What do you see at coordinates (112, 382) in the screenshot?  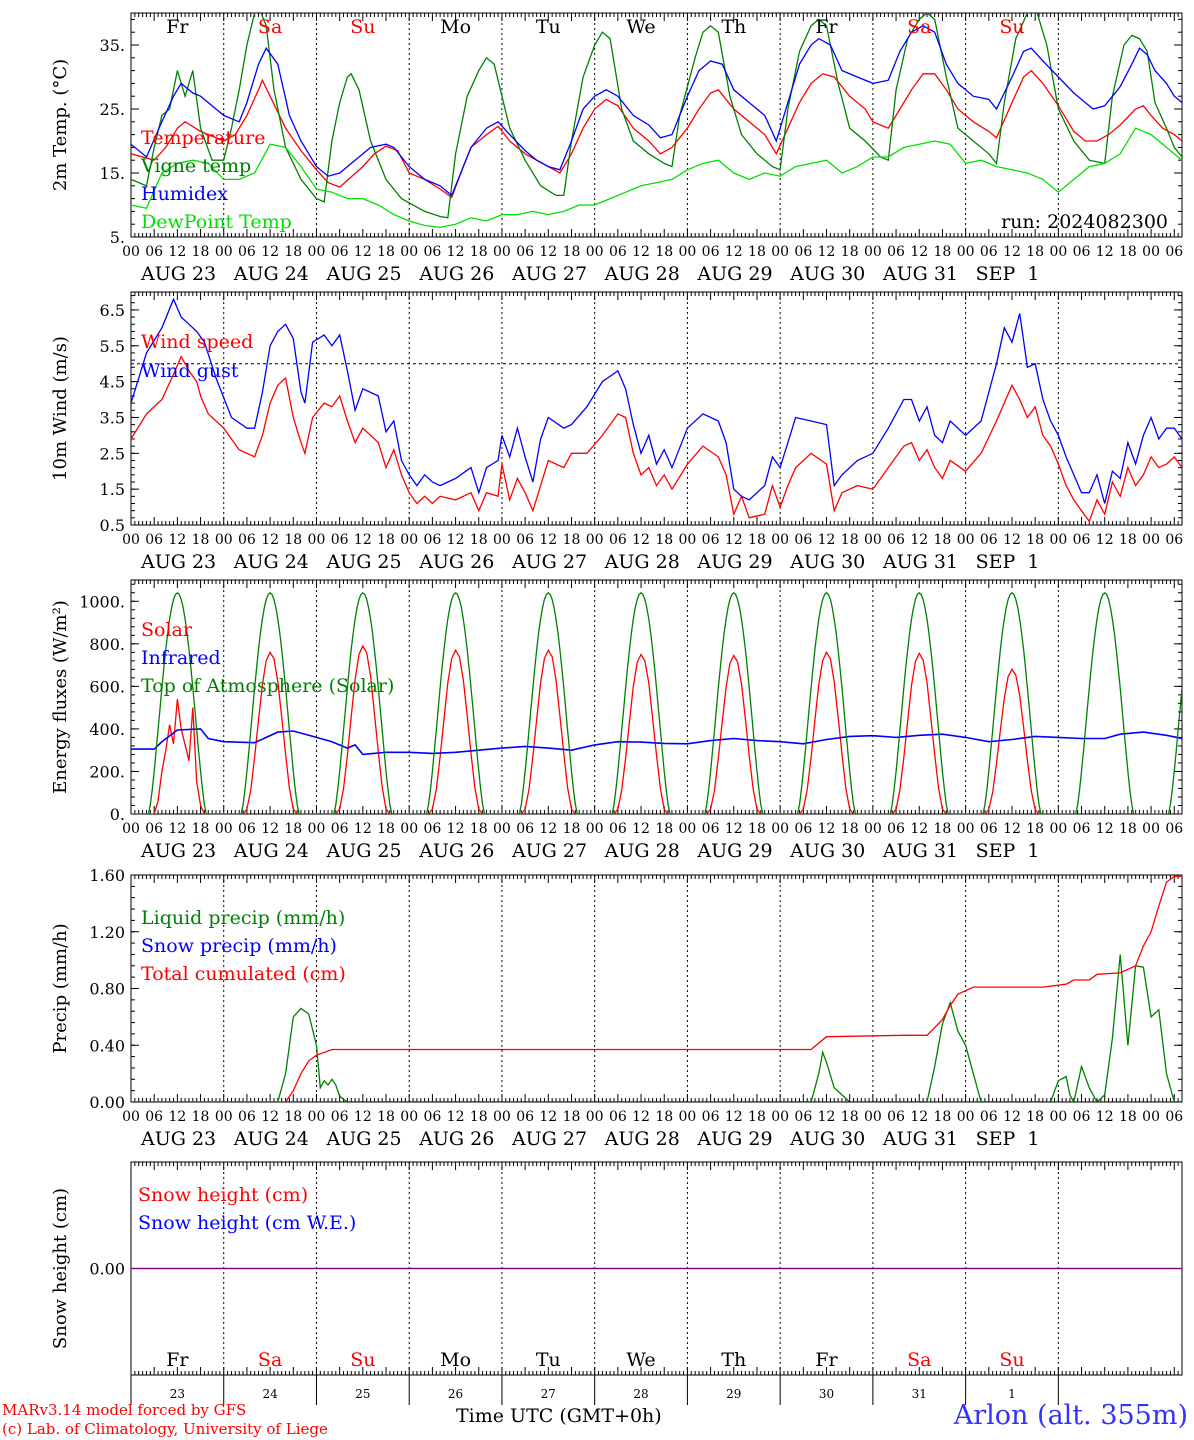 I see `y-tick-label: 4.5` at bounding box center [112, 382].